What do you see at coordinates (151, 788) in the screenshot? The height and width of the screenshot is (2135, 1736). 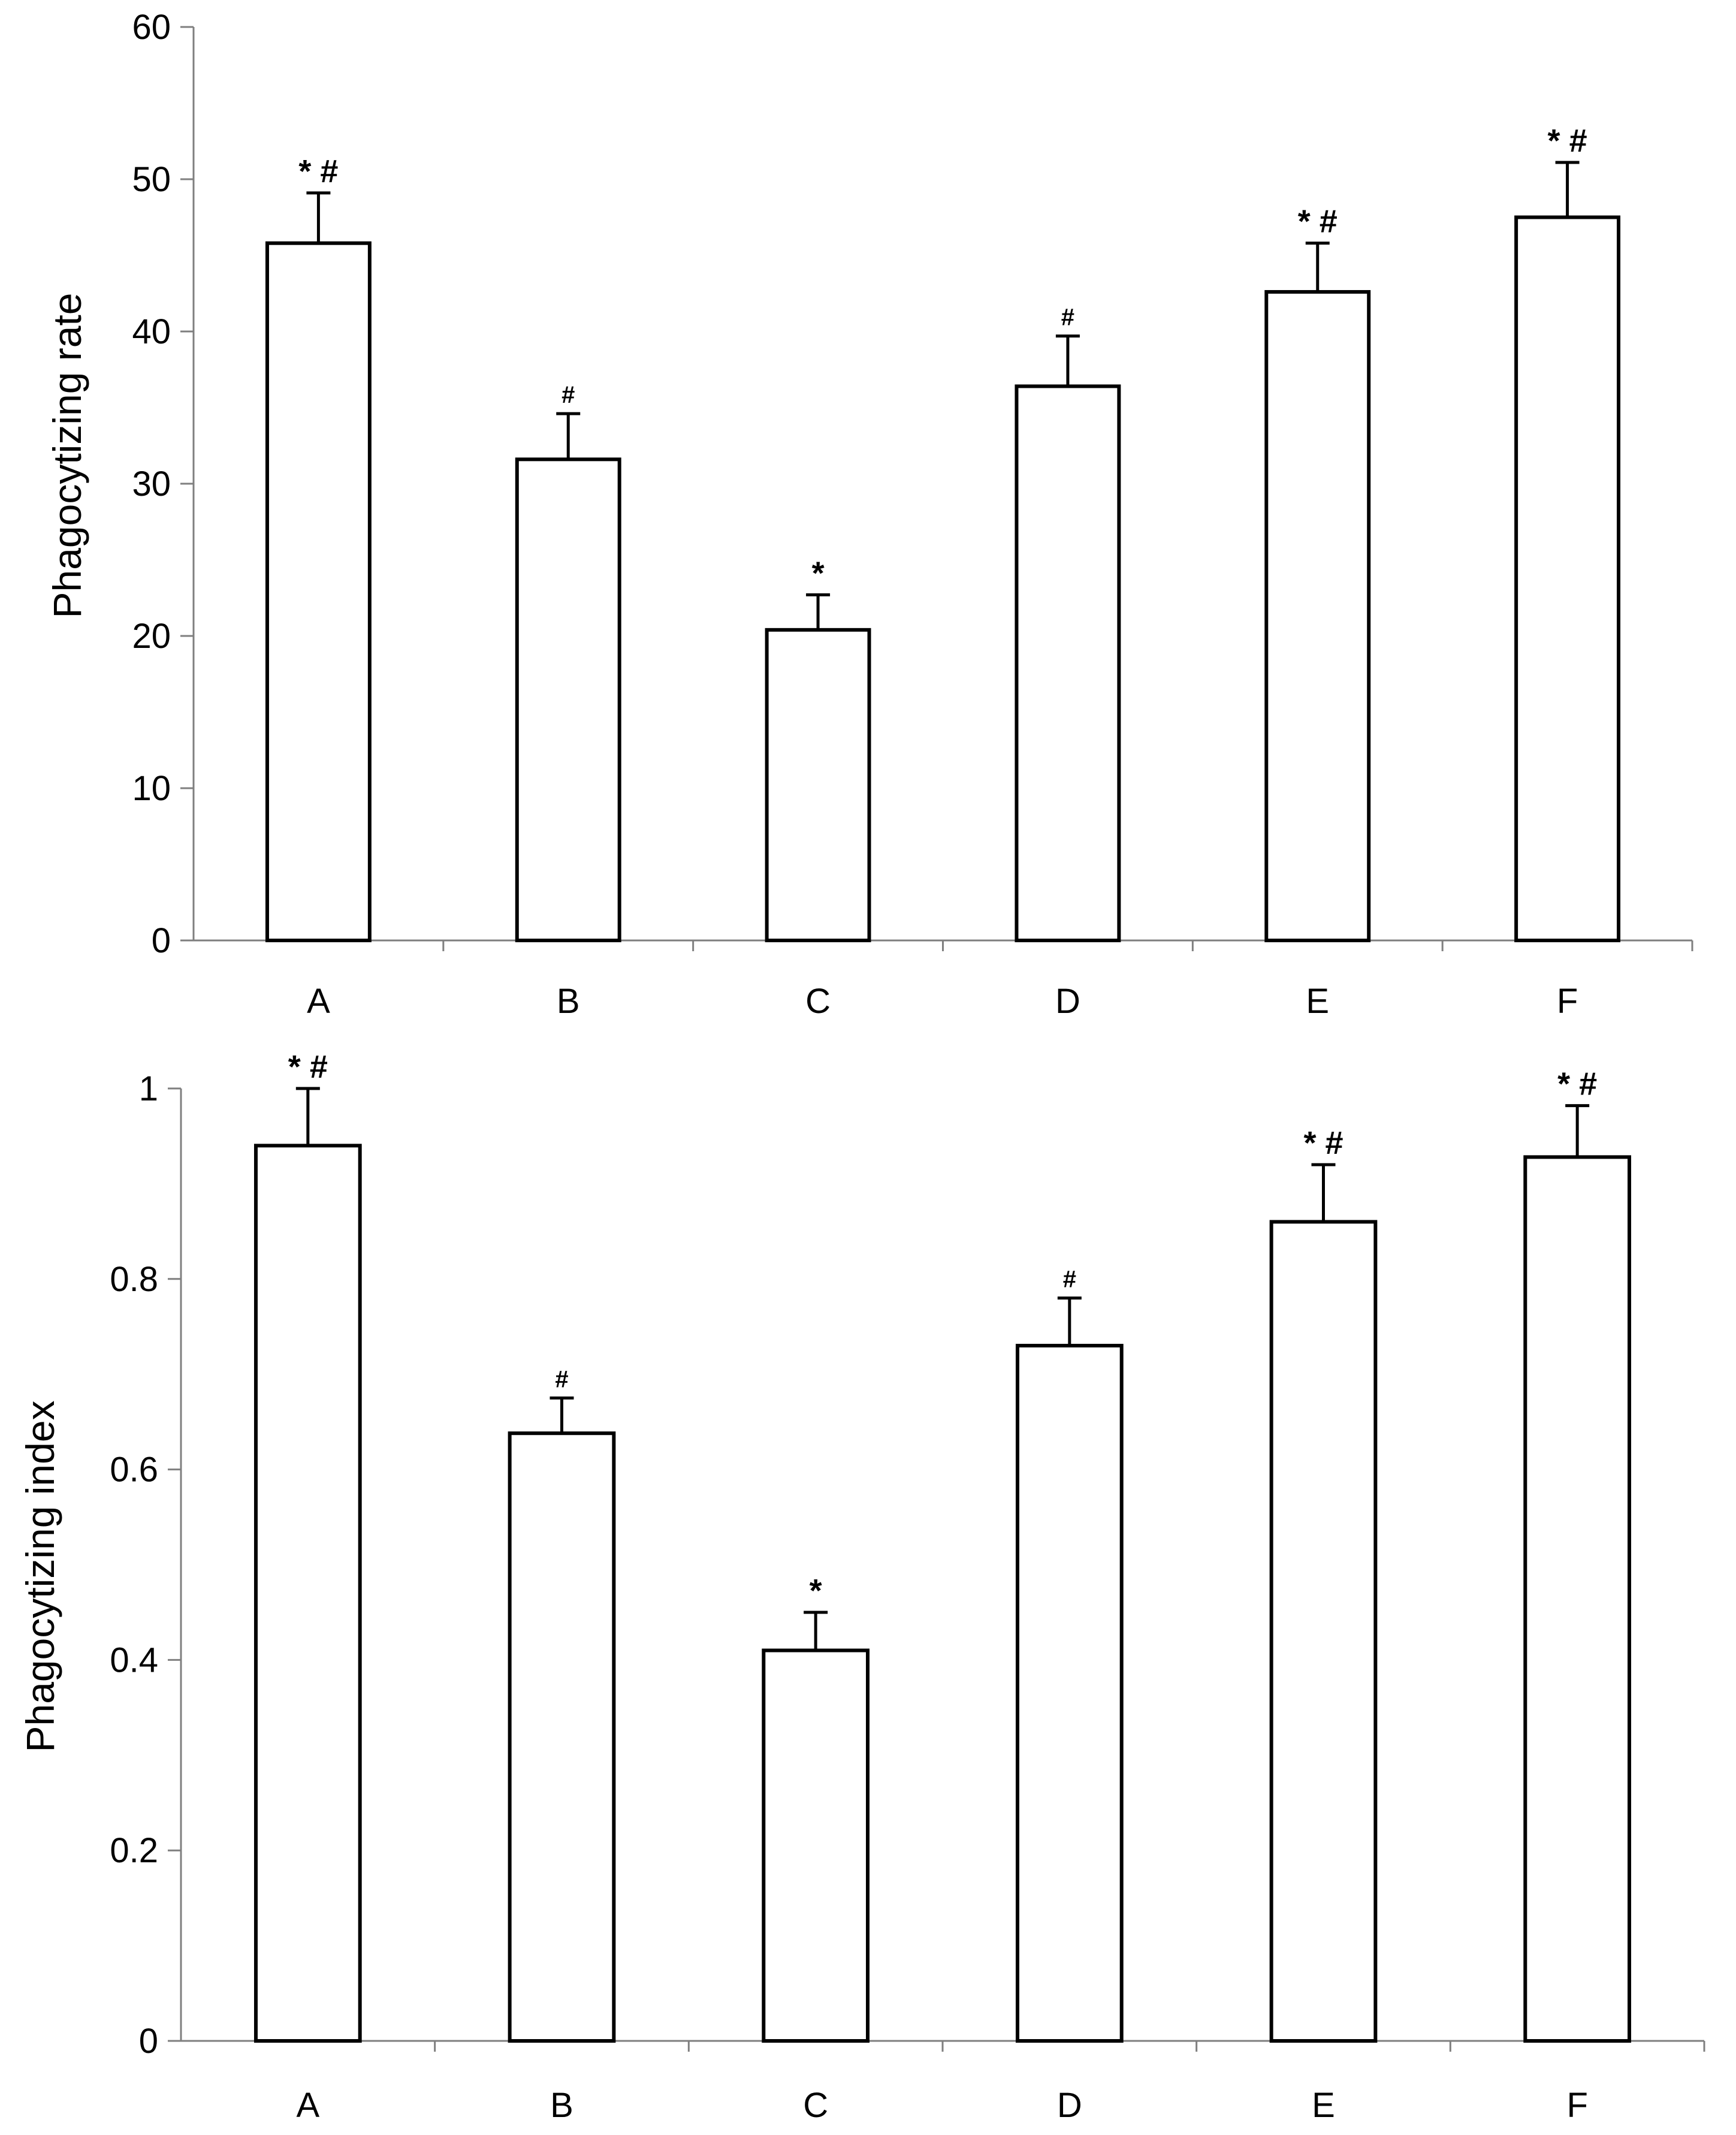 I see `y-tick-label: 10` at bounding box center [151, 788].